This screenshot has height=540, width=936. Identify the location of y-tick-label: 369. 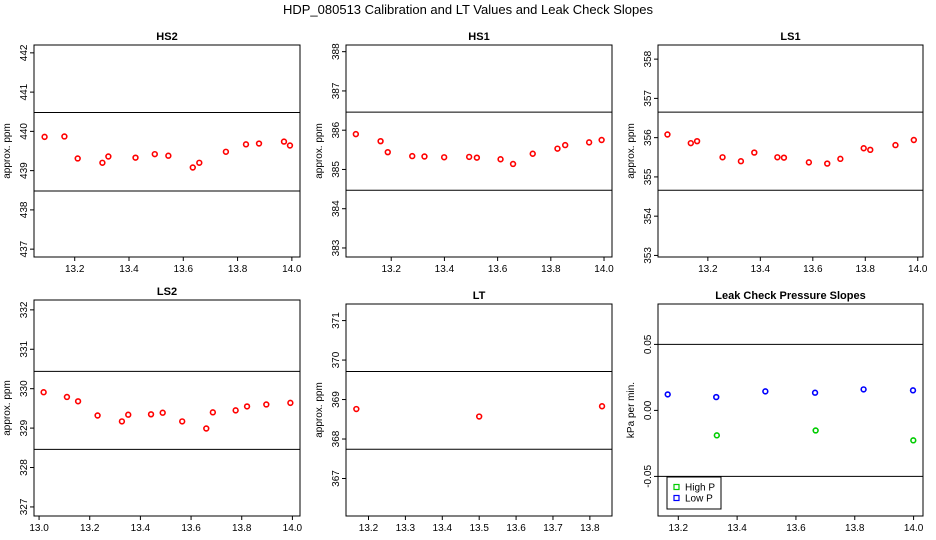
(336, 399).